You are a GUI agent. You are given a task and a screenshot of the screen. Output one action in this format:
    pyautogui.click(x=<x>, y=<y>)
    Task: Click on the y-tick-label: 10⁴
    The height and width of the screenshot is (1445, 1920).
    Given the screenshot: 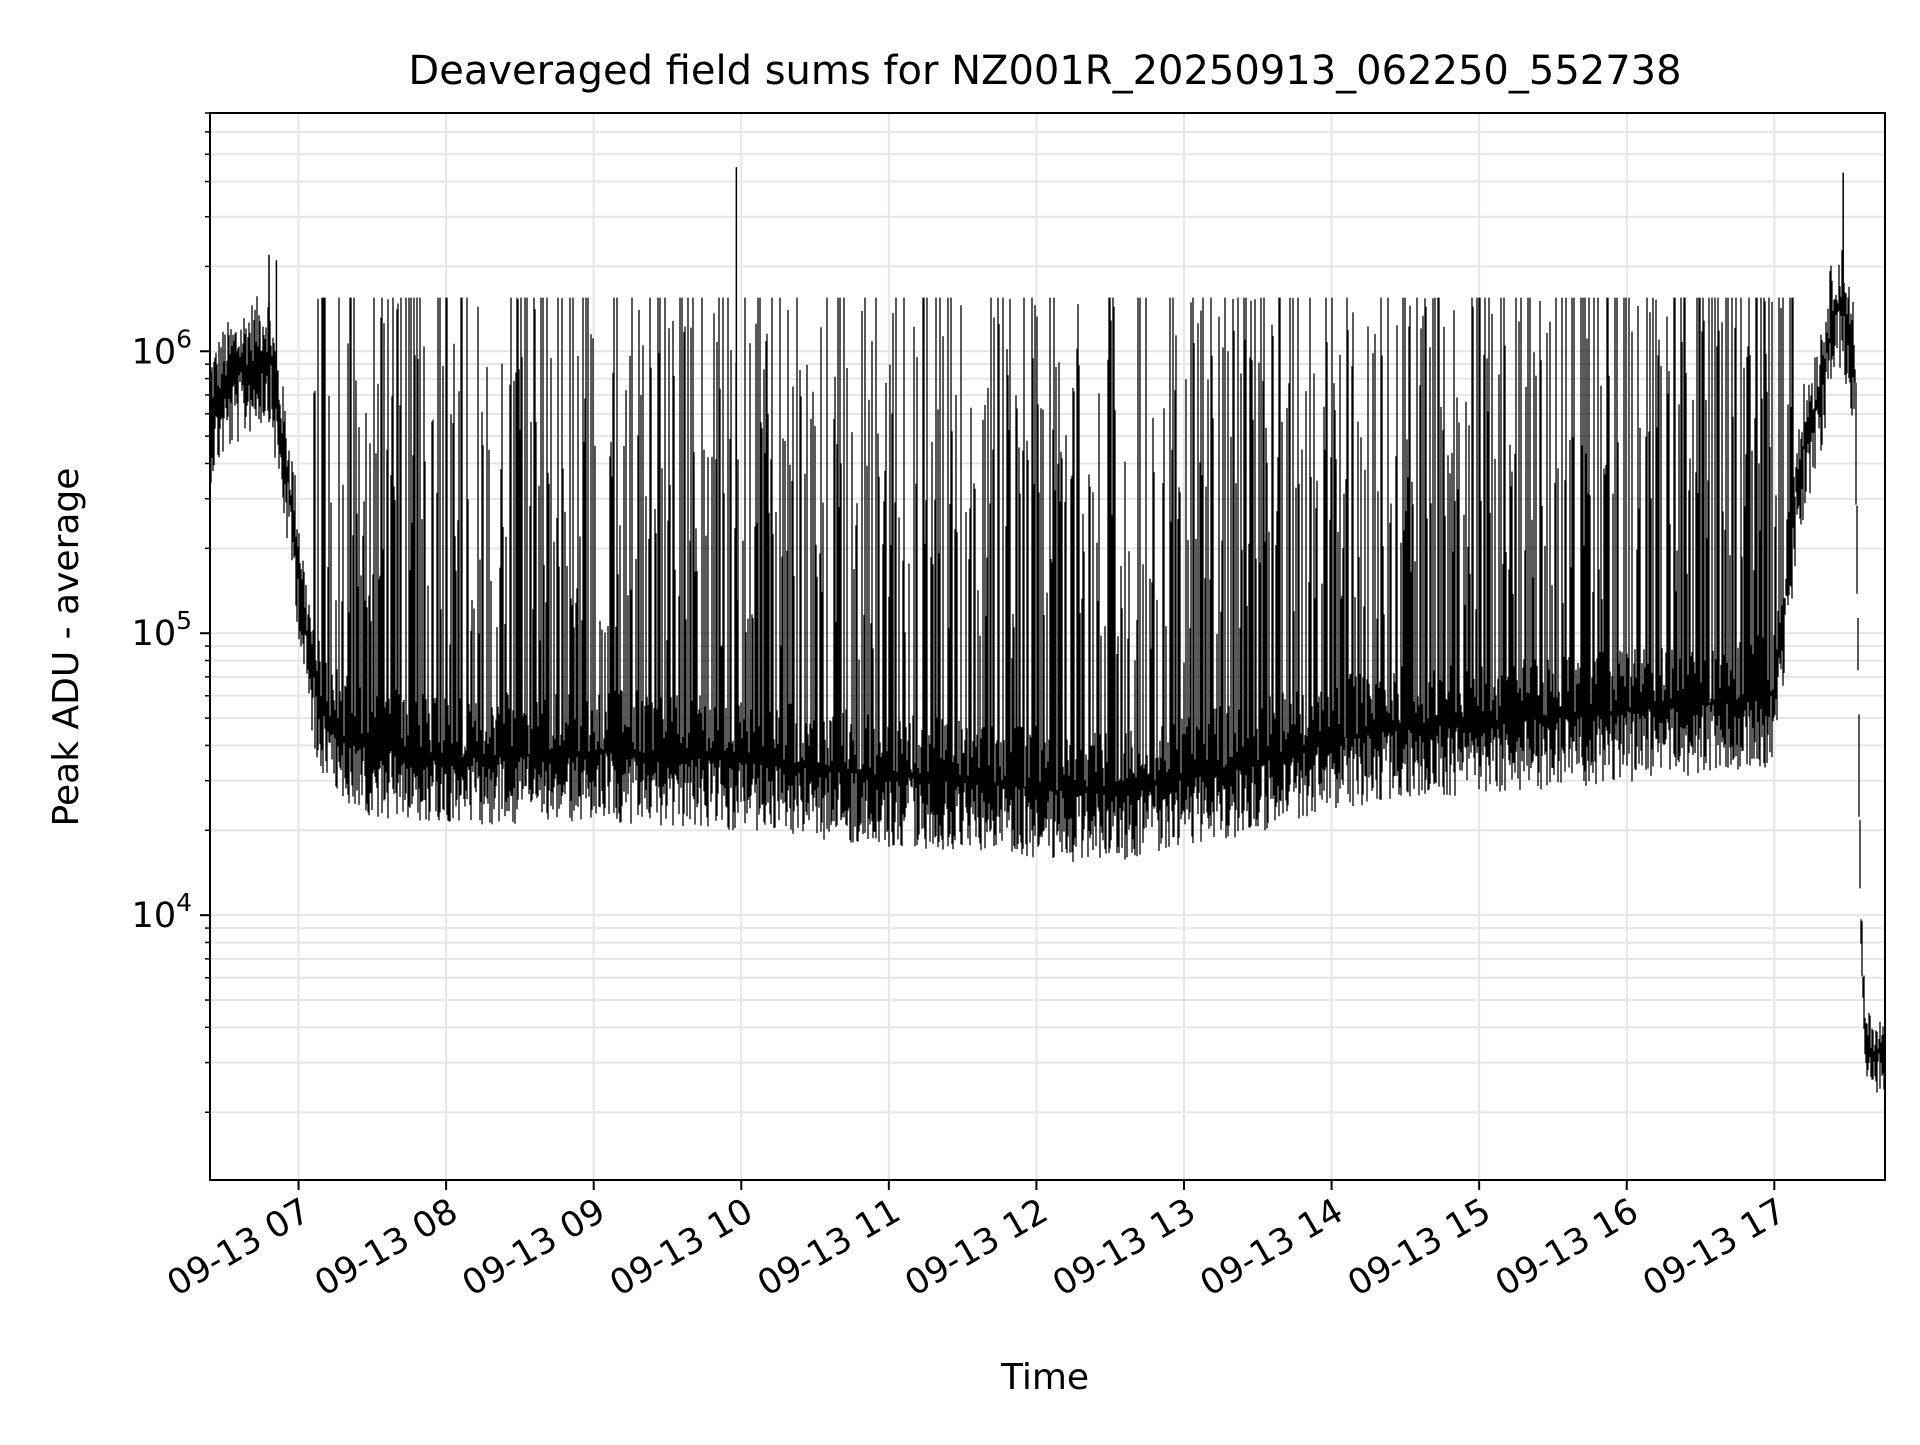 What is the action you would take?
    pyautogui.click(x=162, y=912)
    